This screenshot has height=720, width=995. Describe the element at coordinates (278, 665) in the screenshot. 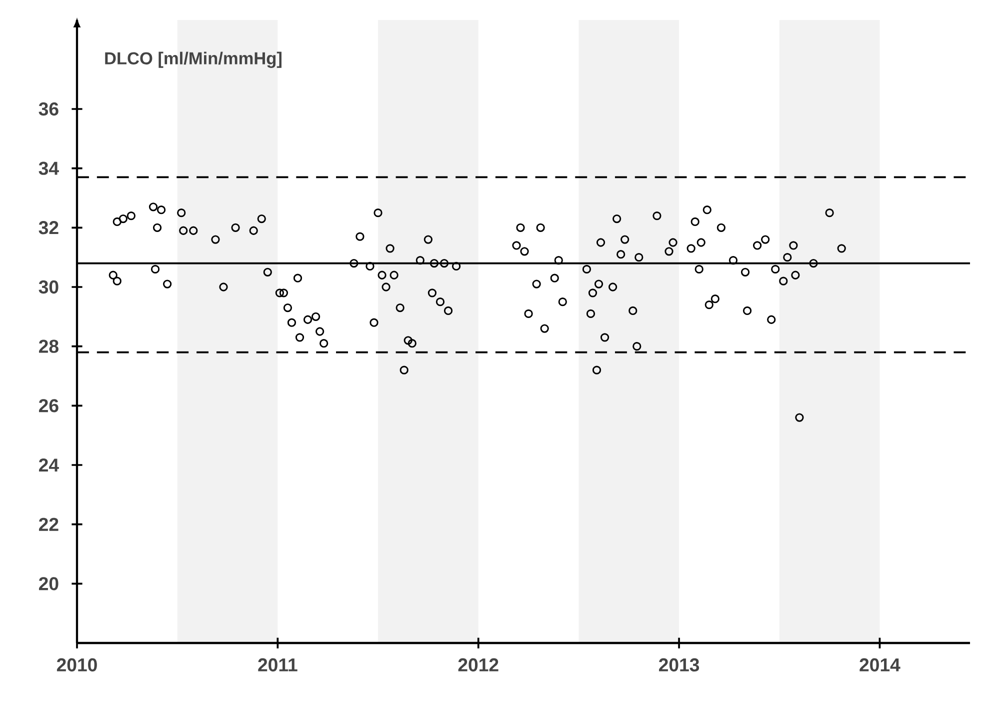

I see `x-tick-label: 2011` at that location.